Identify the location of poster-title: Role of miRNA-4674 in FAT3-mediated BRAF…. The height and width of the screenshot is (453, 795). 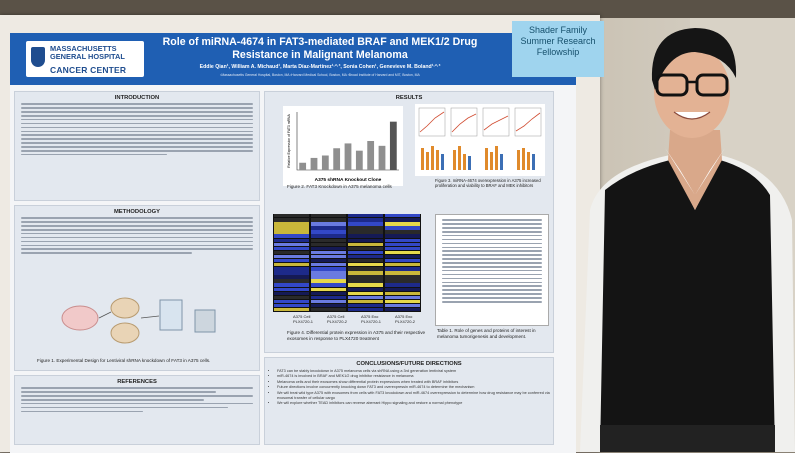
(320, 48).